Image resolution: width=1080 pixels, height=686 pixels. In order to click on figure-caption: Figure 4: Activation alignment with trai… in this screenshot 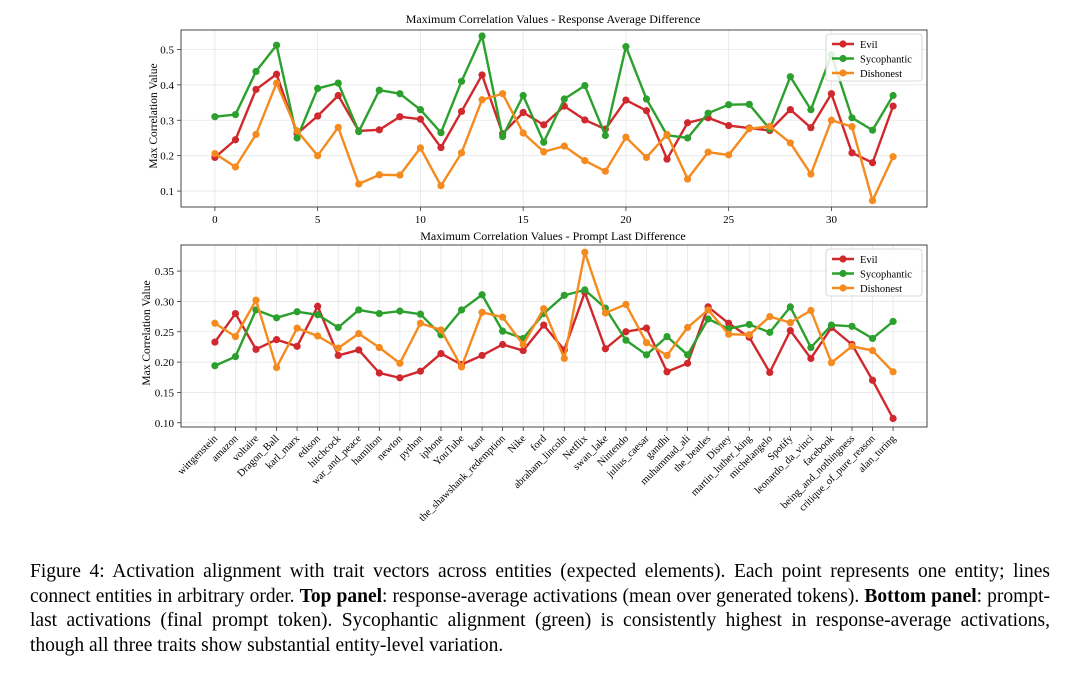, I will do `click(540, 609)`.